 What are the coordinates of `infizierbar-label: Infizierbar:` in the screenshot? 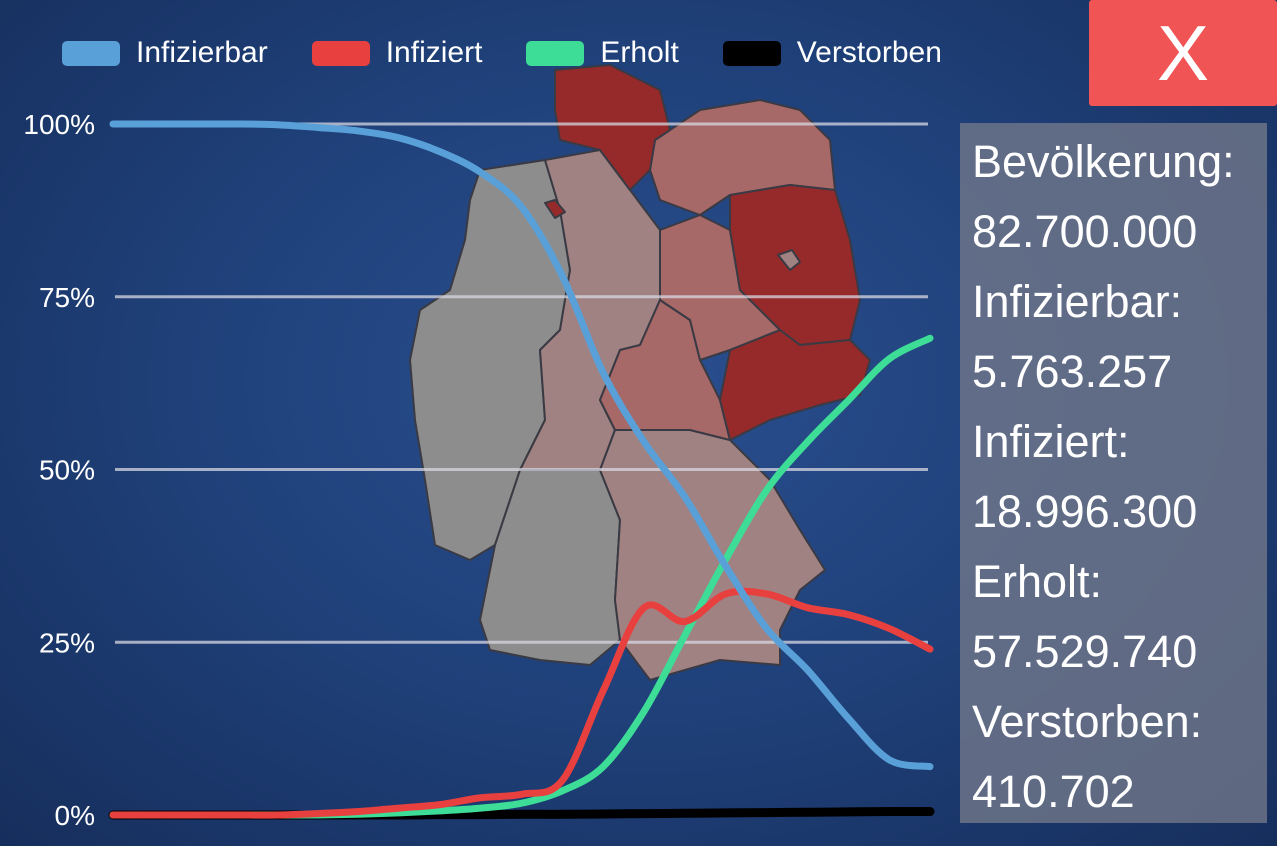 It's located at (1077, 301).